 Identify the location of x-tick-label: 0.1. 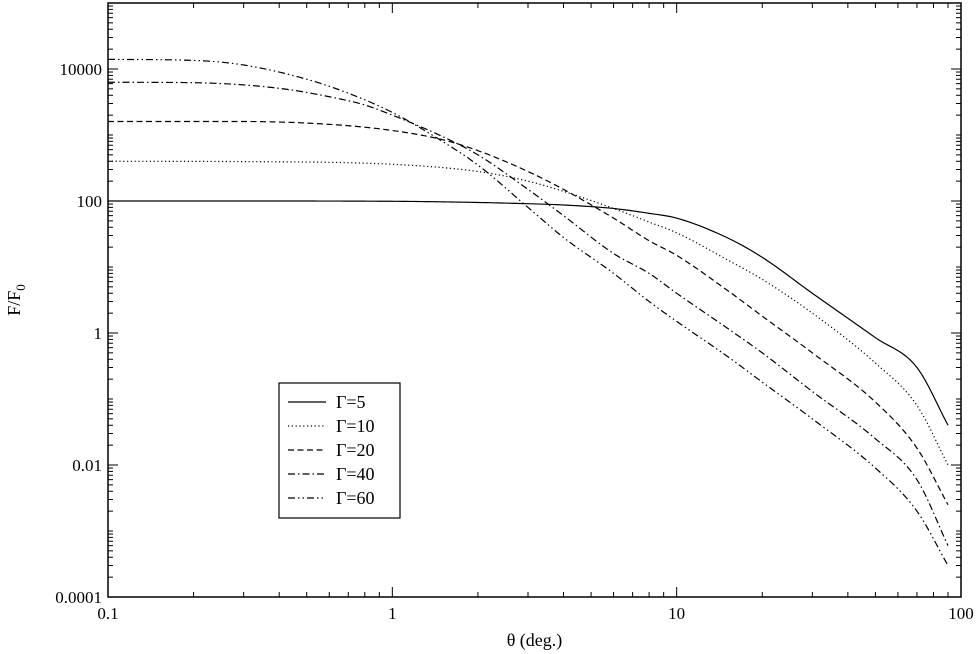
(107, 613).